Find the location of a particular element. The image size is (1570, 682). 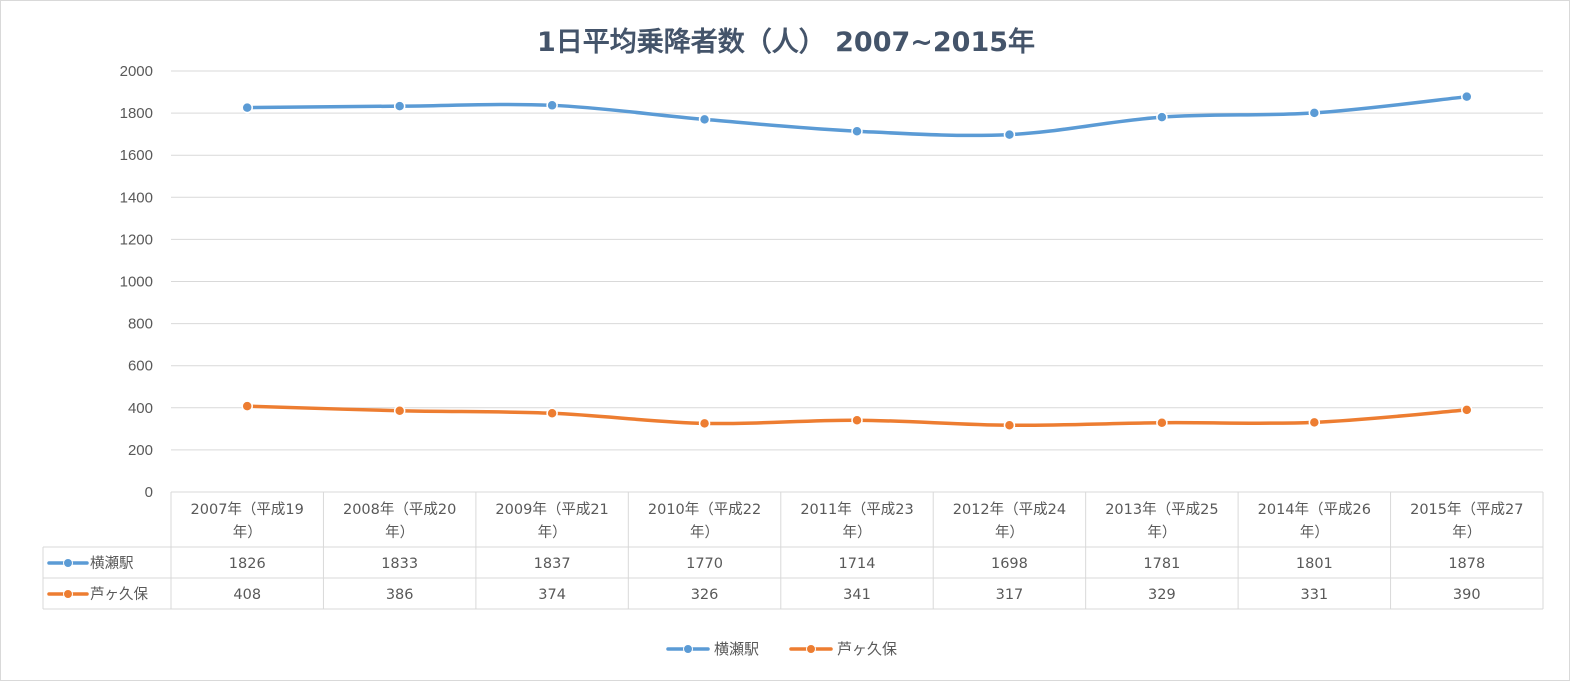

category-label: 2007年（平成19 年） is located at coordinates (247, 521).